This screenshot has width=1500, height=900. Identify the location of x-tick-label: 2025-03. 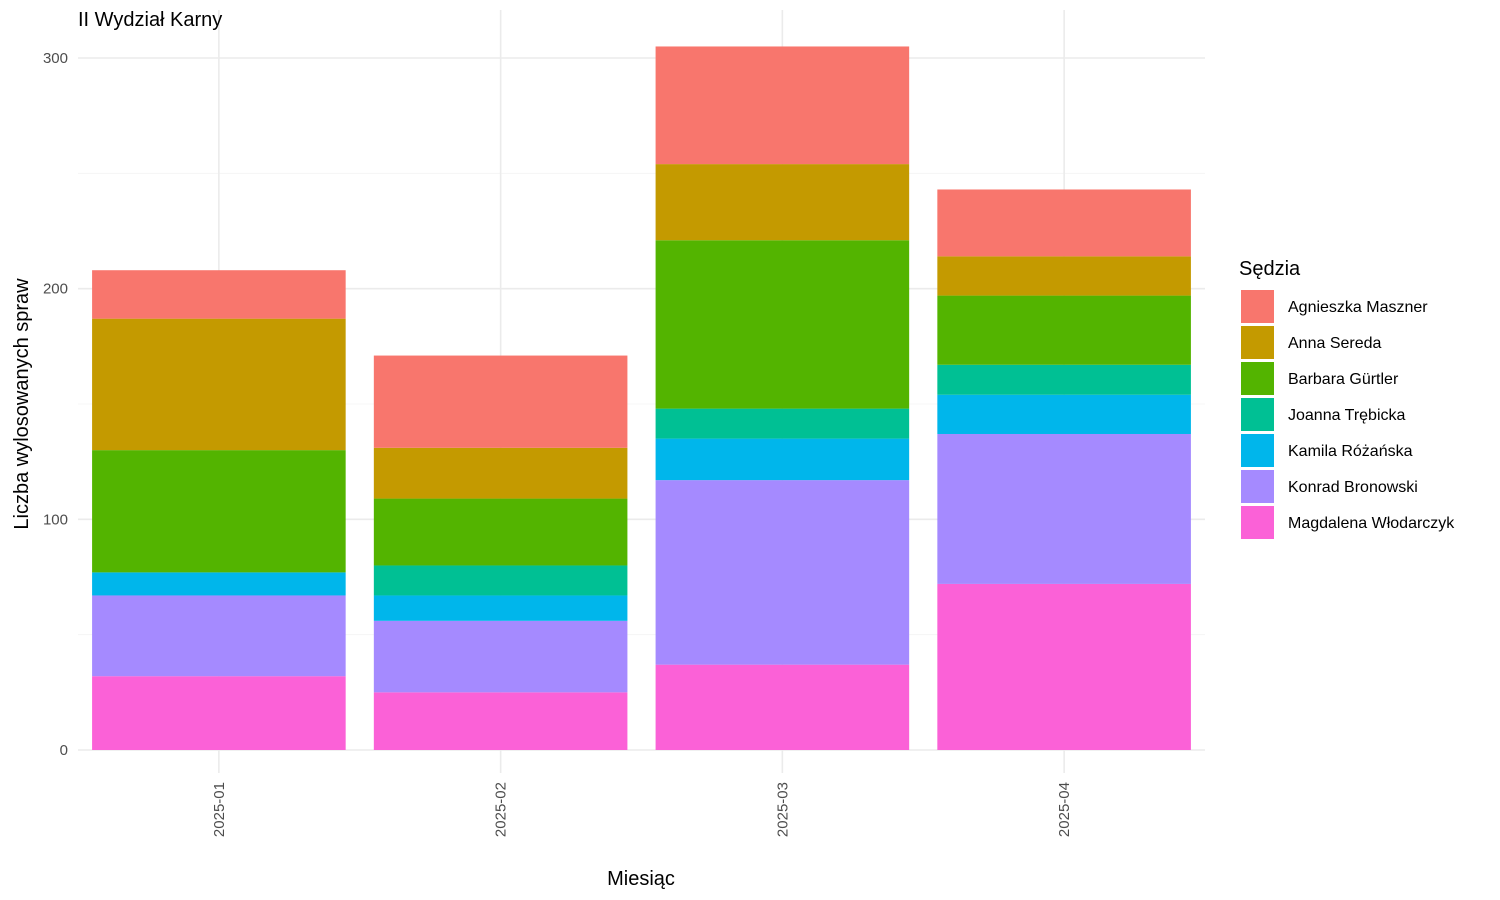
(782, 809).